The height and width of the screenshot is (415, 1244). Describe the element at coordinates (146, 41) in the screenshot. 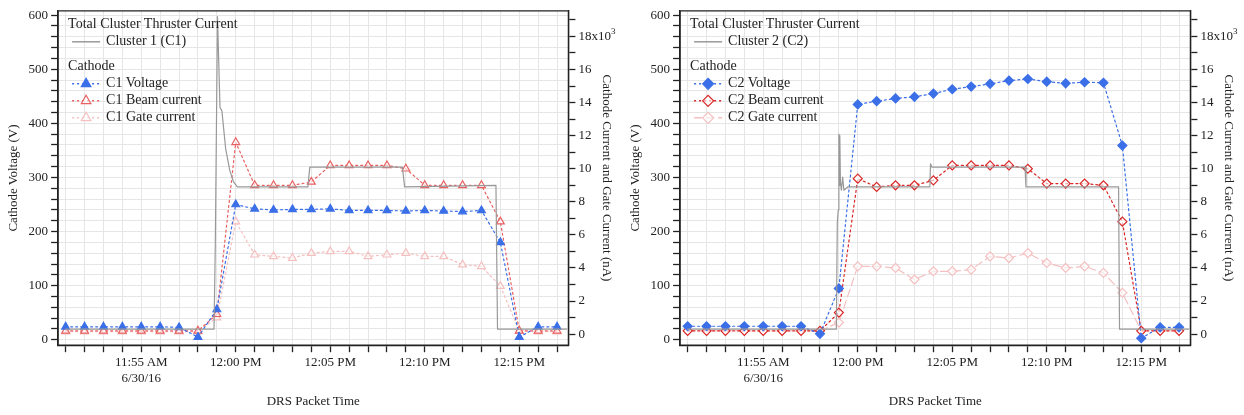

I see `legend-label: Cluster 1 (C1)` at that location.